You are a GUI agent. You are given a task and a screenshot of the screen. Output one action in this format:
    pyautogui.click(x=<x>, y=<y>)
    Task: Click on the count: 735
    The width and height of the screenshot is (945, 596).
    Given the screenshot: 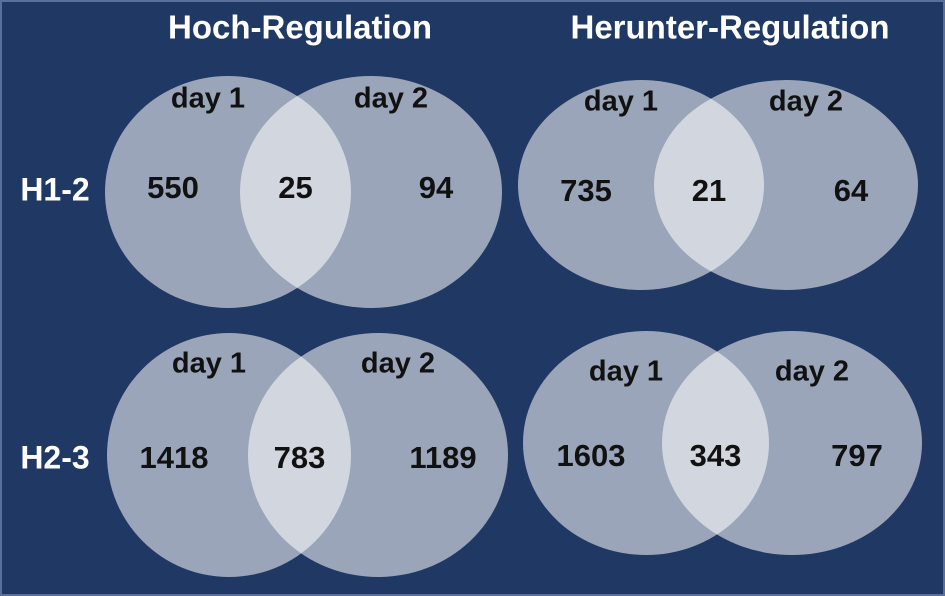 What is the action you would take?
    pyautogui.click(x=586, y=190)
    